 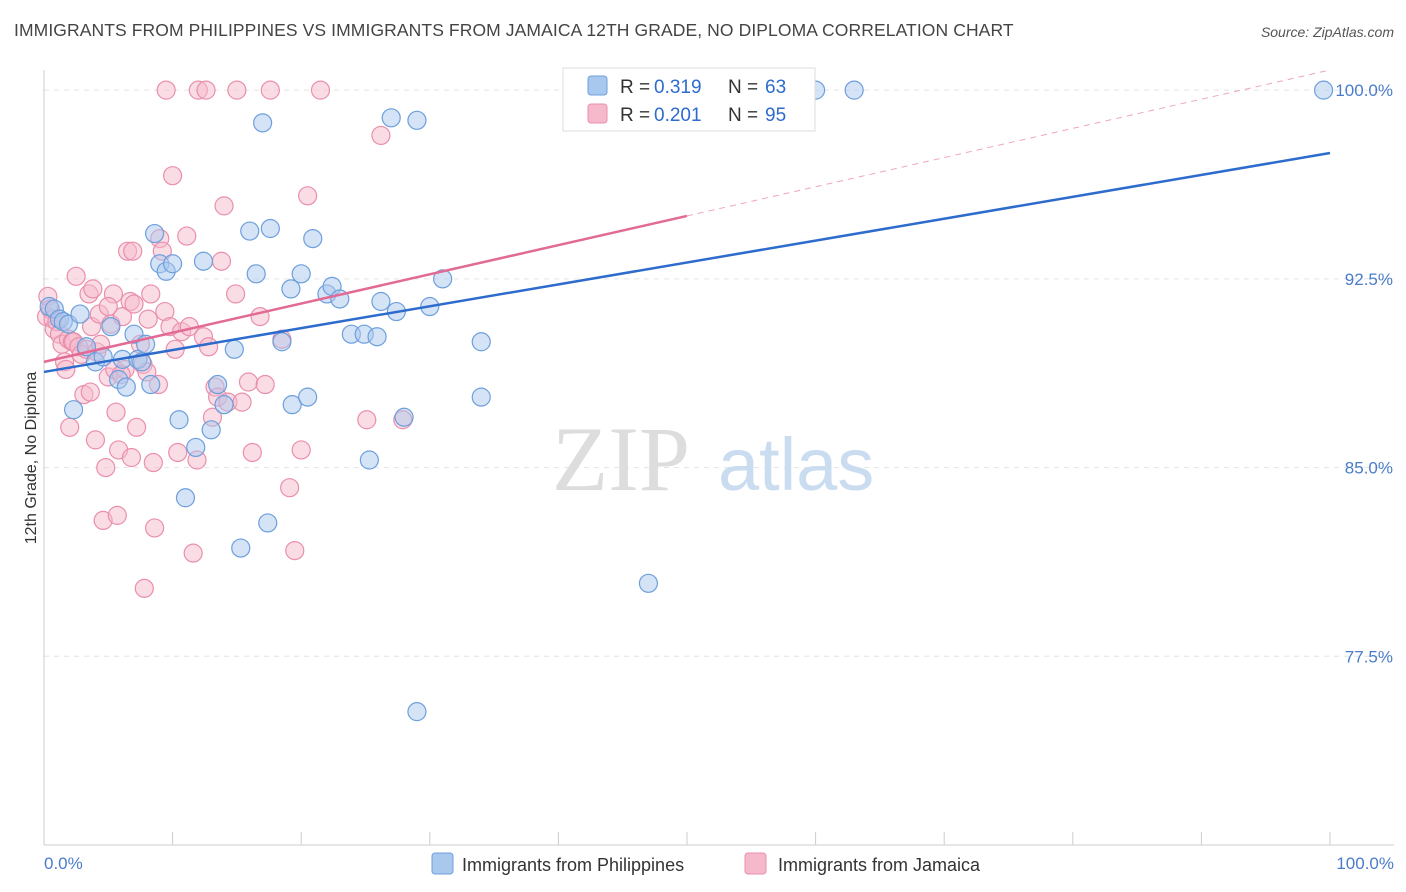 What do you see at coordinates (755, 863) in the screenshot?
I see `bottom-legend-swatch-jamaica` at bounding box center [755, 863].